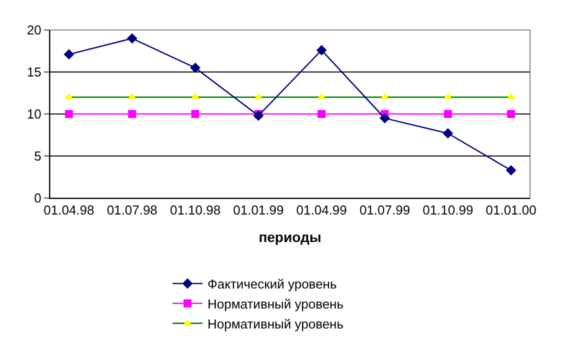  Describe the element at coordinates (132, 210) in the screenshot. I see `x-tick-label: 01.07.98` at that location.